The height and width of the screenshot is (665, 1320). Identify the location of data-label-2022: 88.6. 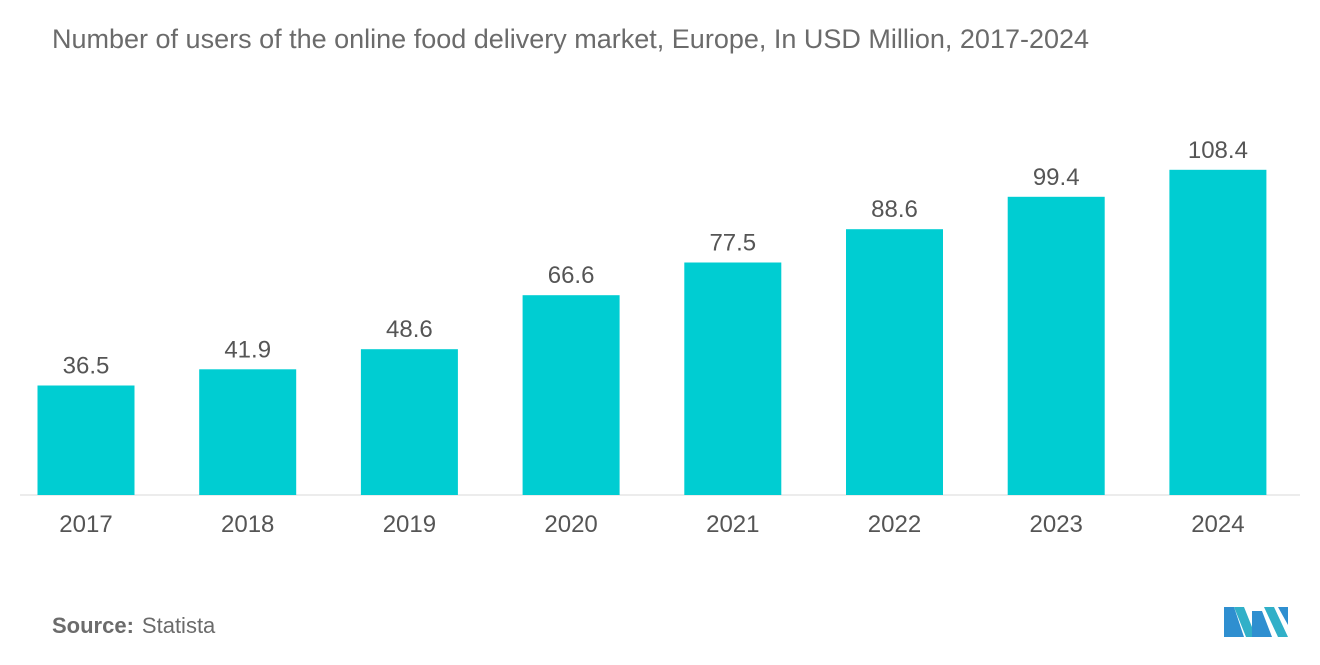
(894, 209).